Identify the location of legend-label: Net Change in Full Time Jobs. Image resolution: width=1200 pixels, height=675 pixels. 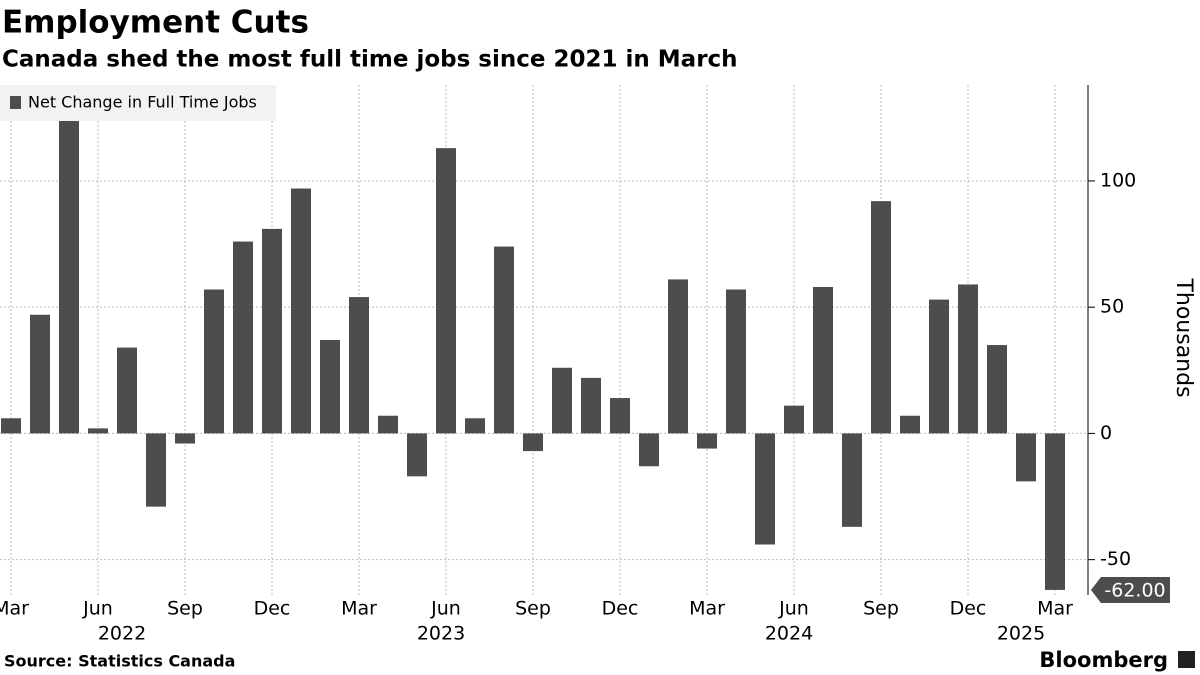
(142, 102).